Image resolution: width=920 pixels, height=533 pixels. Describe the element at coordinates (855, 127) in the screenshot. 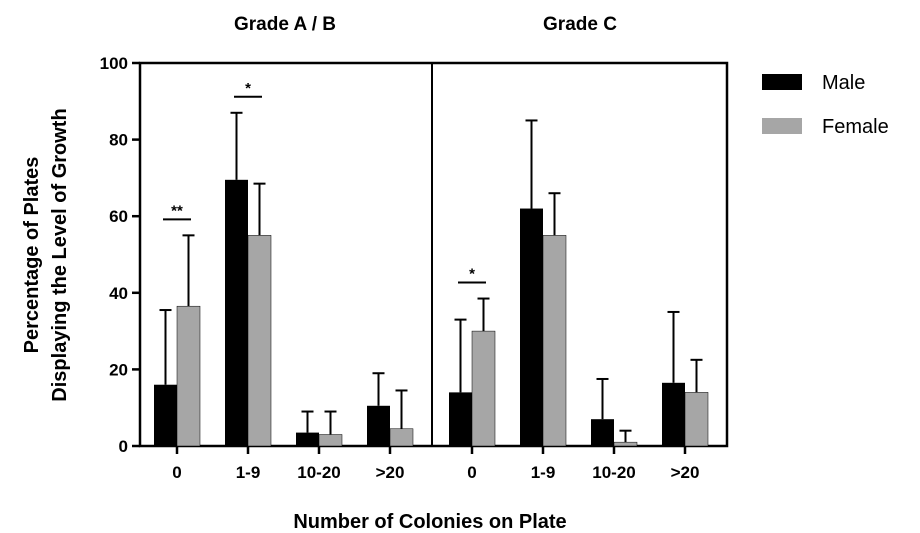

I see `legend-label-female: Female` at that location.